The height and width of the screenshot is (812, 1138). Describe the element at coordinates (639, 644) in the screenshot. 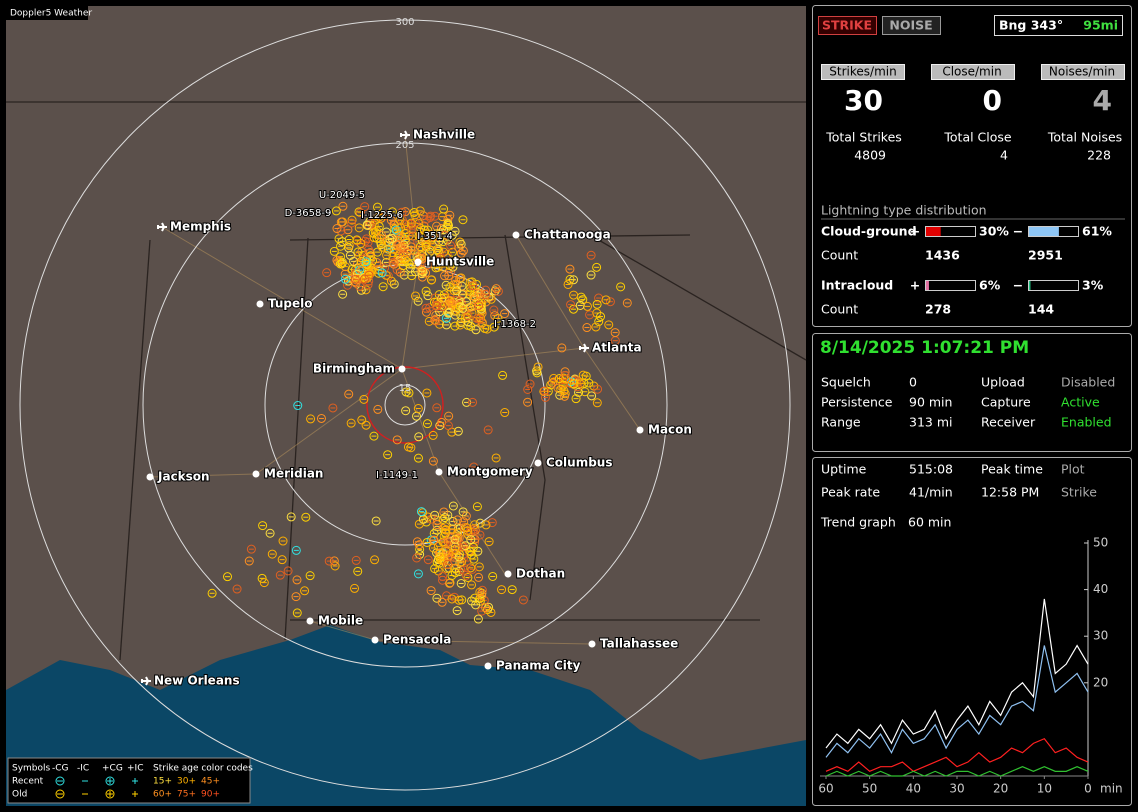

I see `city-label: Tallahassee` at that location.